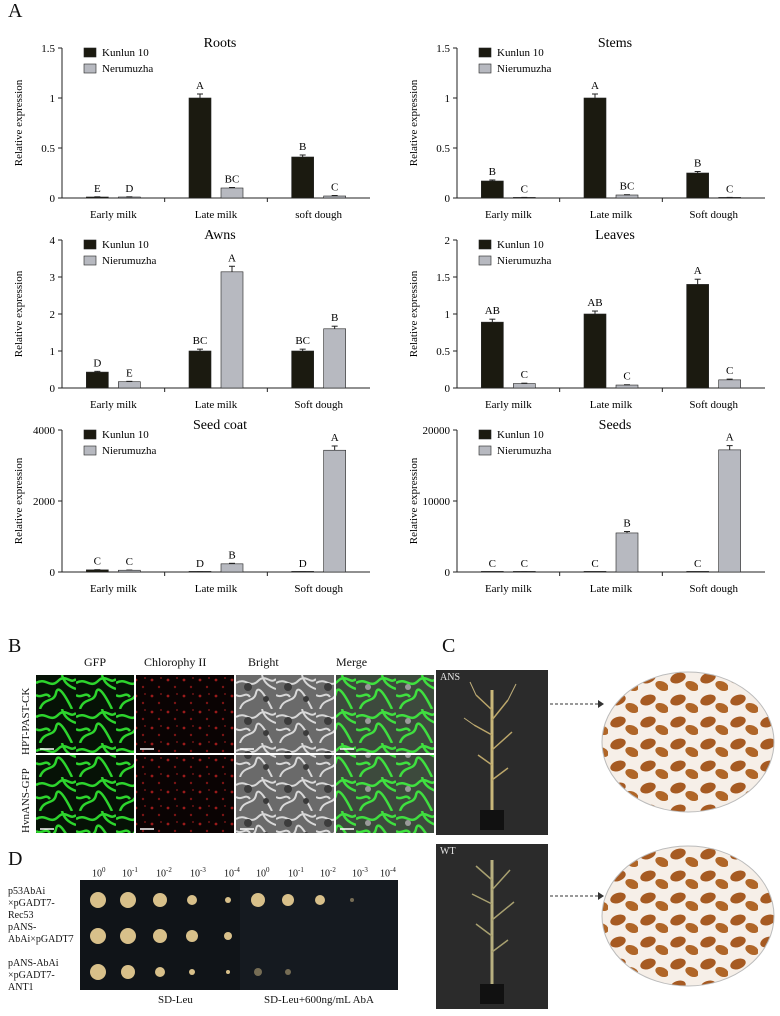 The image size is (780, 1016). Describe the element at coordinates (268, 870) in the screenshot. I see `dilution-exponent: 0` at that location.